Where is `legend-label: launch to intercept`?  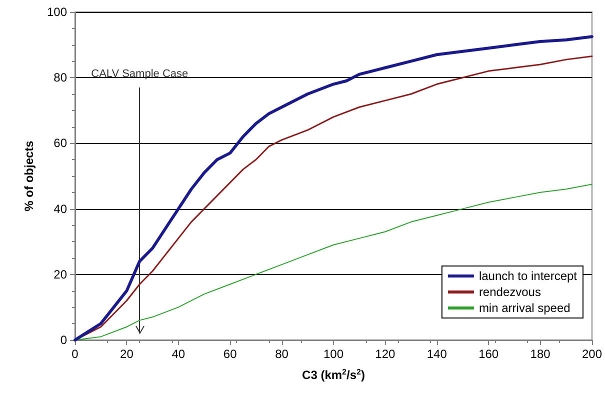
legend-label: launch to intercept is located at coordinates (528, 276).